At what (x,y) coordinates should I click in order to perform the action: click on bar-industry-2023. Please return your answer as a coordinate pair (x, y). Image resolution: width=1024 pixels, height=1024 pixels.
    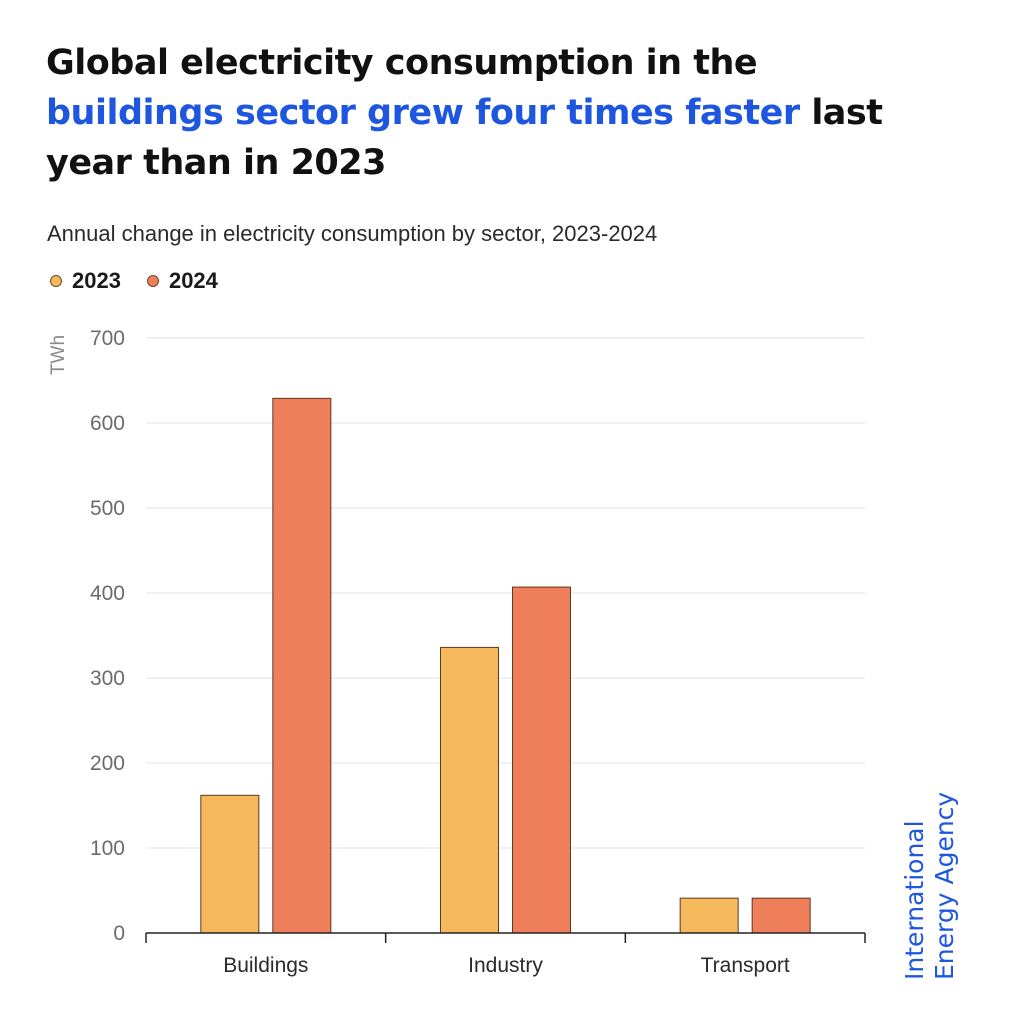
    Looking at the image, I should click on (469, 790).